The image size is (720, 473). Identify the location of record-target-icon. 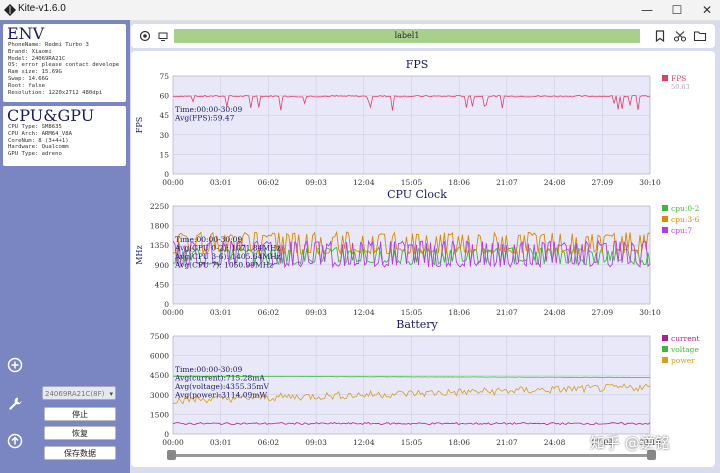
(145, 36).